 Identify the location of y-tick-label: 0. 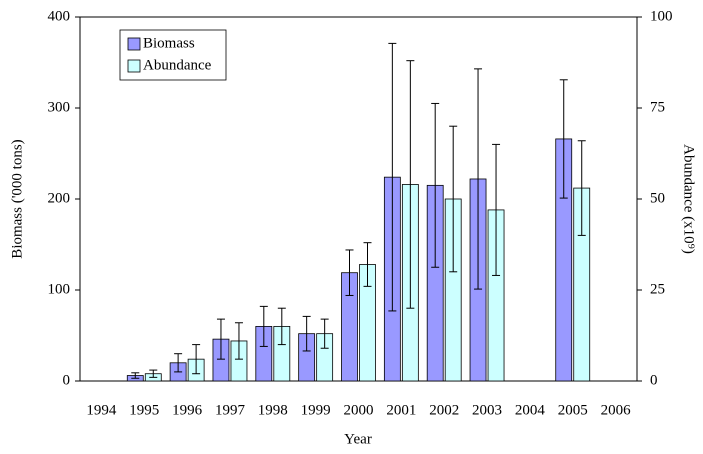
(67, 380).